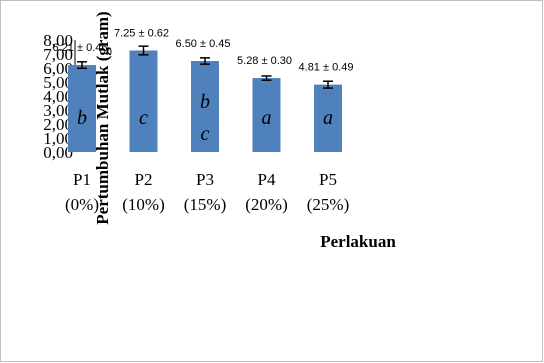  I want to click on y-axis-title: Pertumbuhan Mutlak (gram), so click(102, 117).